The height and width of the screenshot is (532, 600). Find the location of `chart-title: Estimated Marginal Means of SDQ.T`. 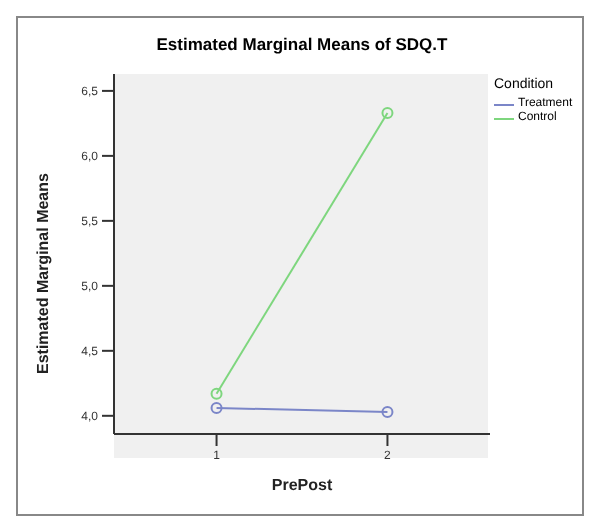

chart-title: Estimated Marginal Means of SDQ.T is located at coordinates (302, 44).